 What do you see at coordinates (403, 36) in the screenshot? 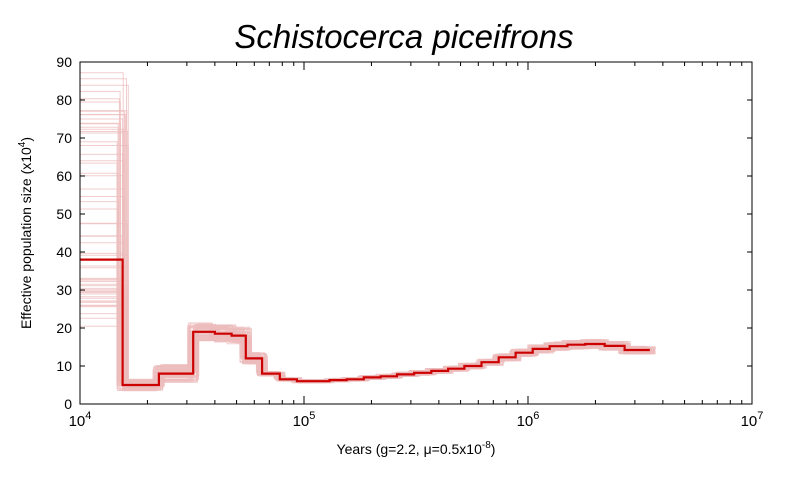
I see `chart-title: Schistocerca piceifrons` at bounding box center [403, 36].